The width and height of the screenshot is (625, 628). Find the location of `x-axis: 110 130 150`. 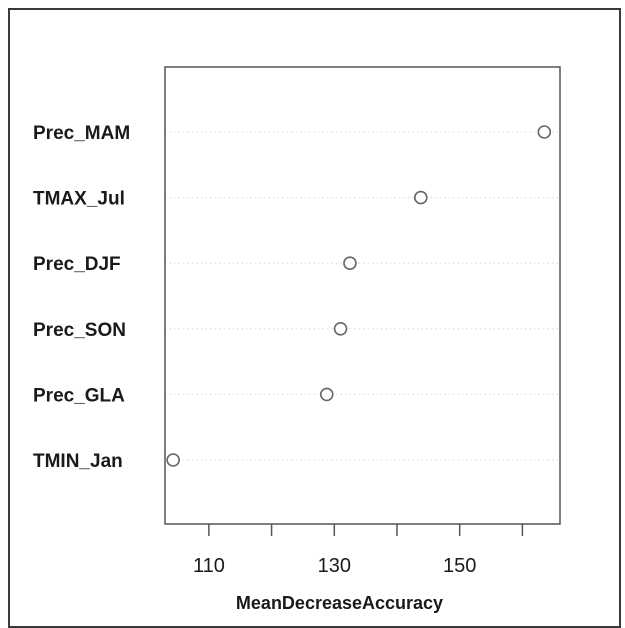

x-axis: 110 130 150 is located at coordinates (358, 550).